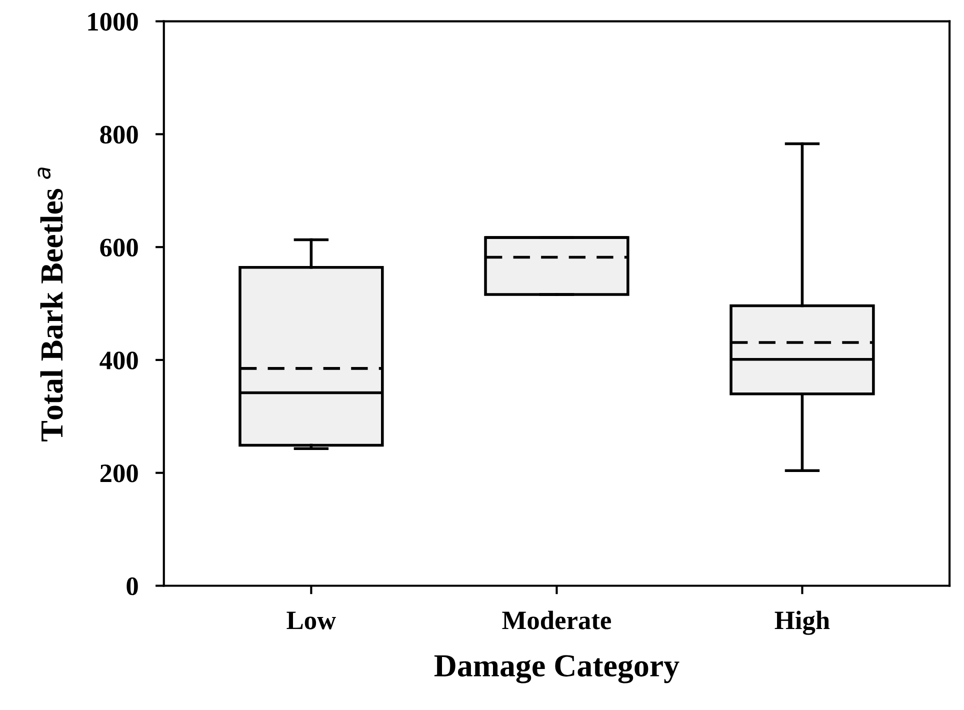 The height and width of the screenshot is (710, 964). I want to click on y-tick-label: 1000, so click(113, 21).